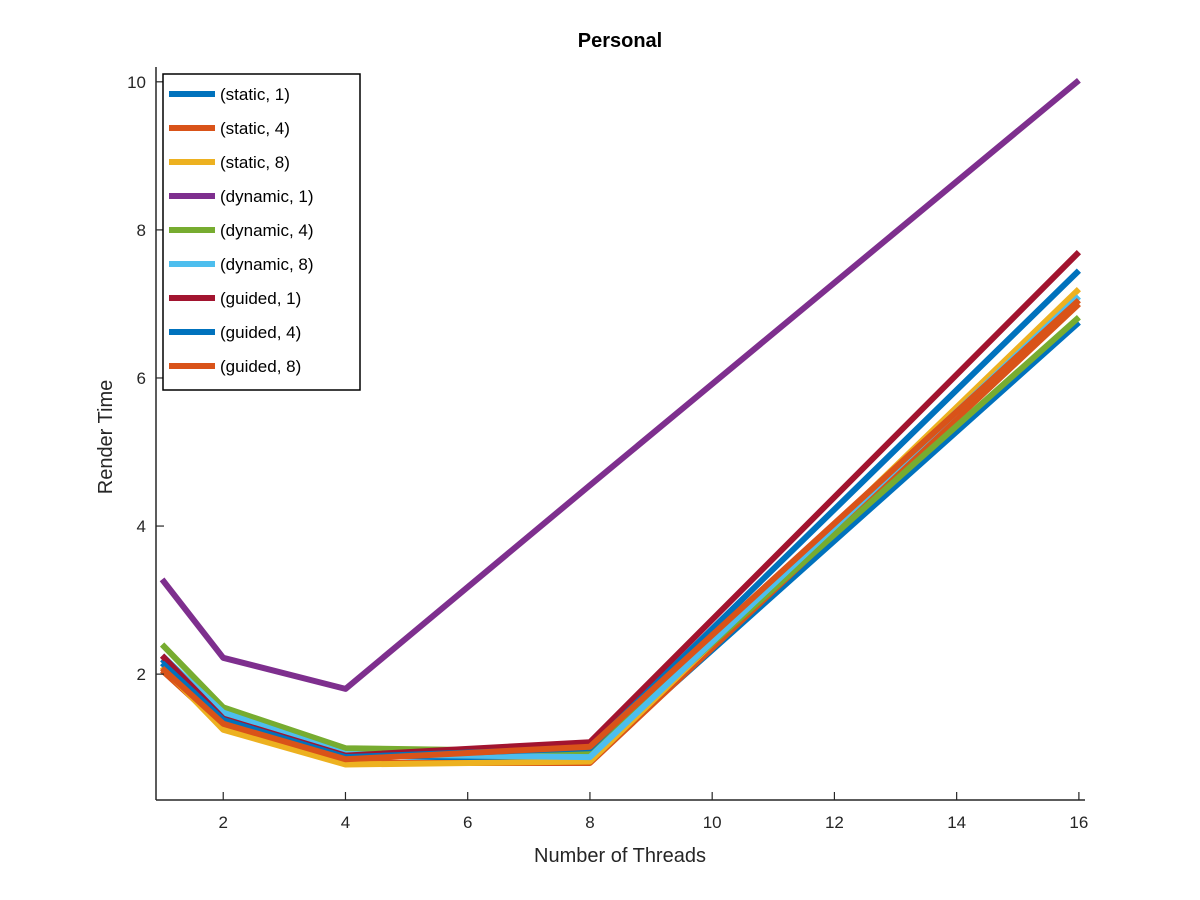  I want to click on x-axis-label: Number of Threads, so click(620, 856).